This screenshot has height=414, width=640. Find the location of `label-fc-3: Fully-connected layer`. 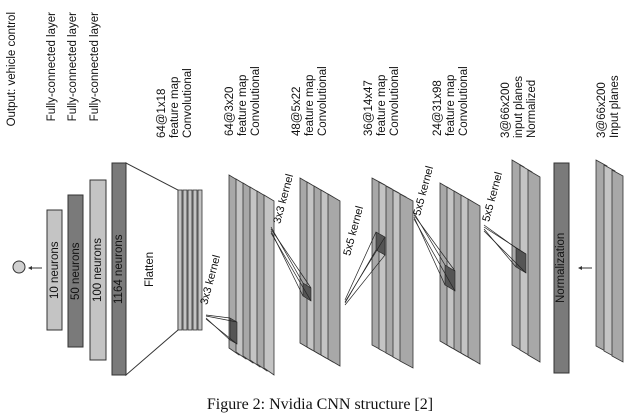

label-fc-3: Fully-connected layer is located at coordinates (95, 67).